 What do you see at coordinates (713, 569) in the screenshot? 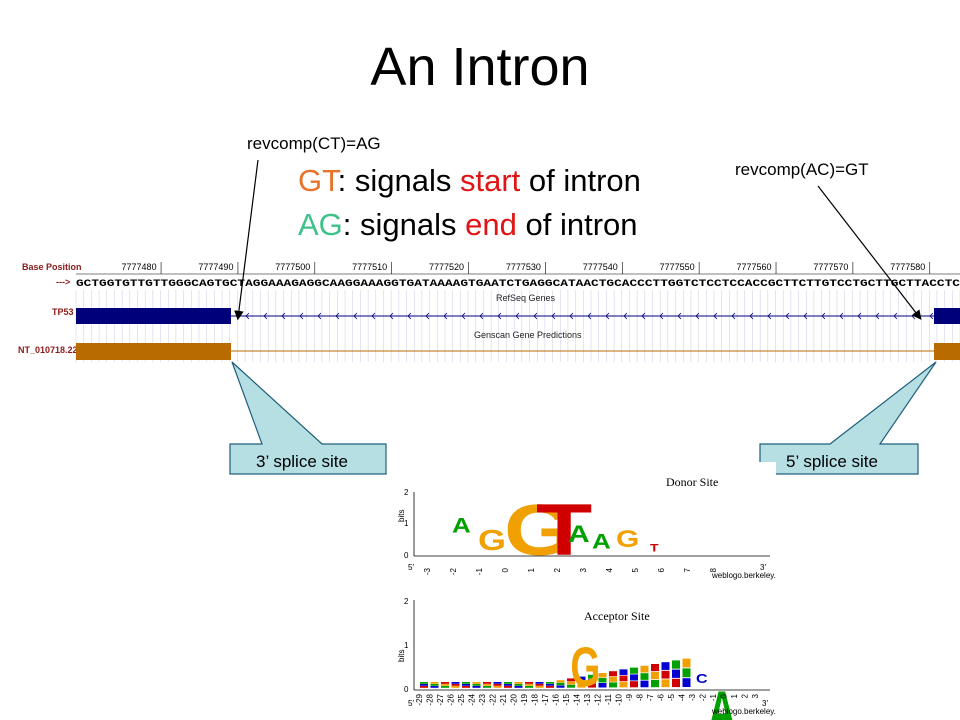
I see `donor-position-label: 8` at bounding box center [713, 569].